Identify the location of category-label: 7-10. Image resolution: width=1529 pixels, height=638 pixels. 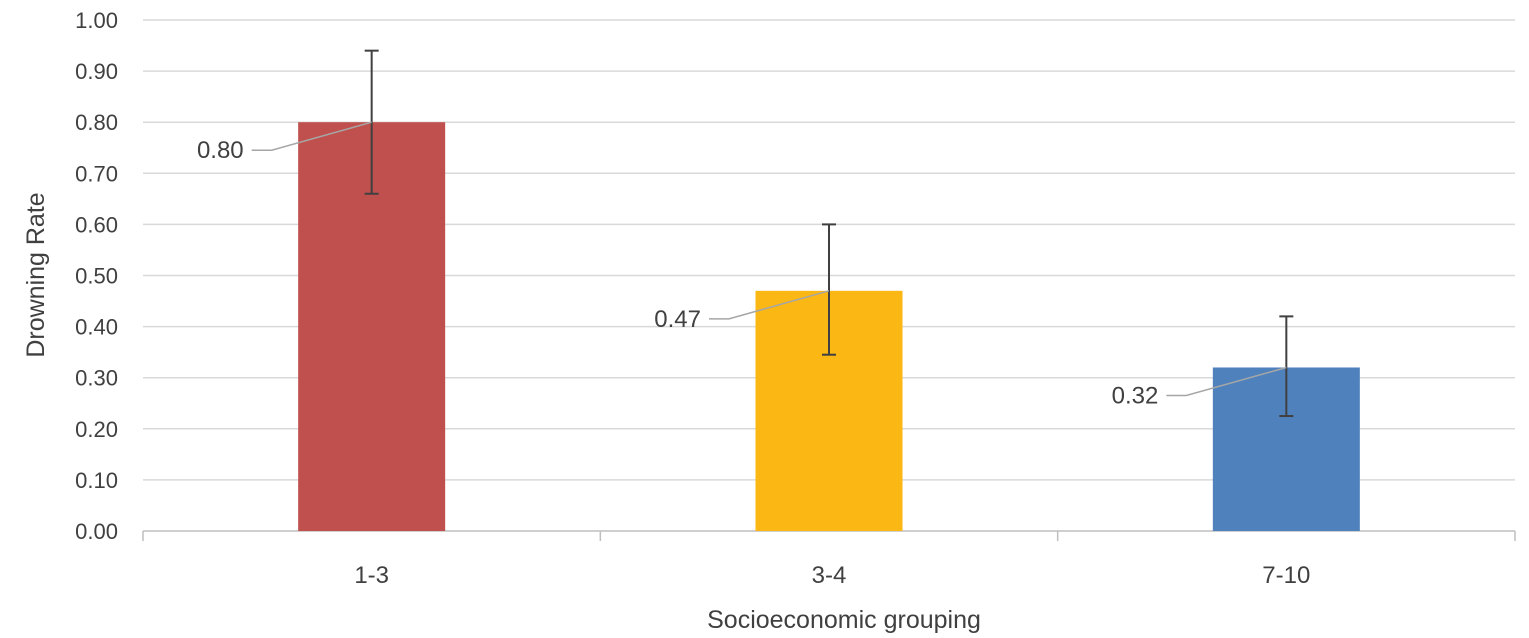
(1286, 575).